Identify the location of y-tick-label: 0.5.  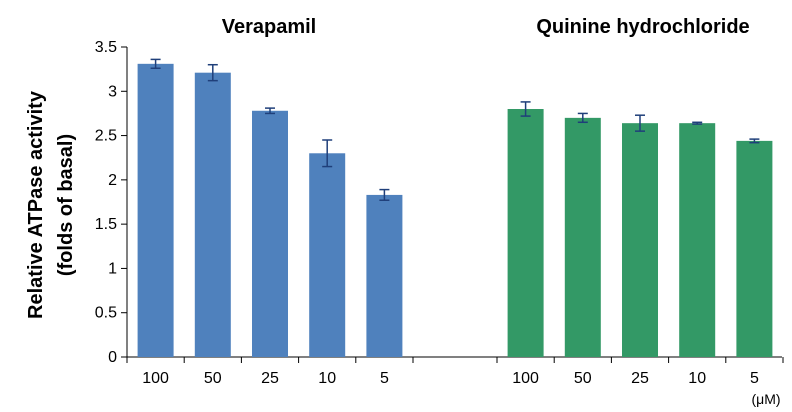
(106, 313).